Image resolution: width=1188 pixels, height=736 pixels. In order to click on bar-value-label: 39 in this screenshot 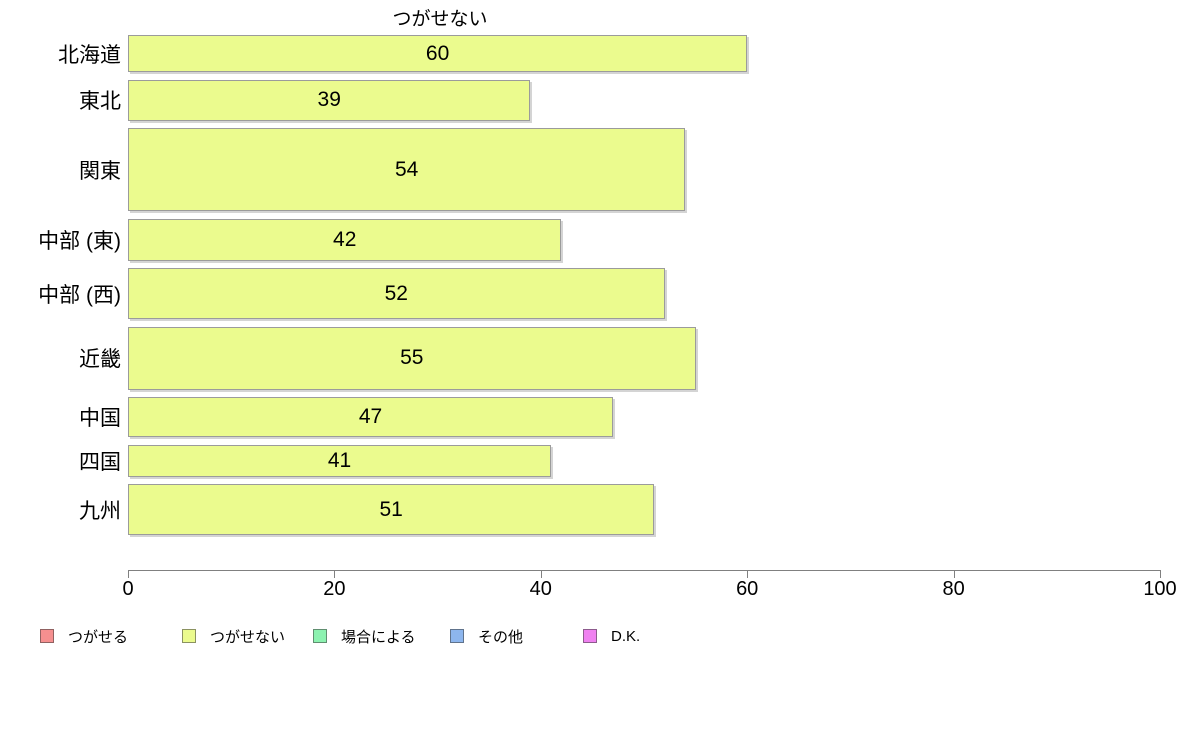, I will do `click(329, 99)`.